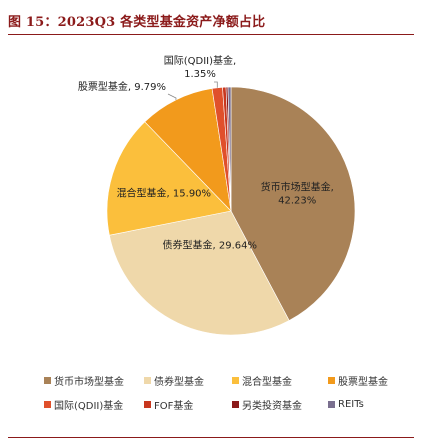 The image size is (422, 448). Describe the element at coordinates (297, 194) in the screenshot. I see `slice-label-0: 货币市场型基金, 42.23%` at that location.